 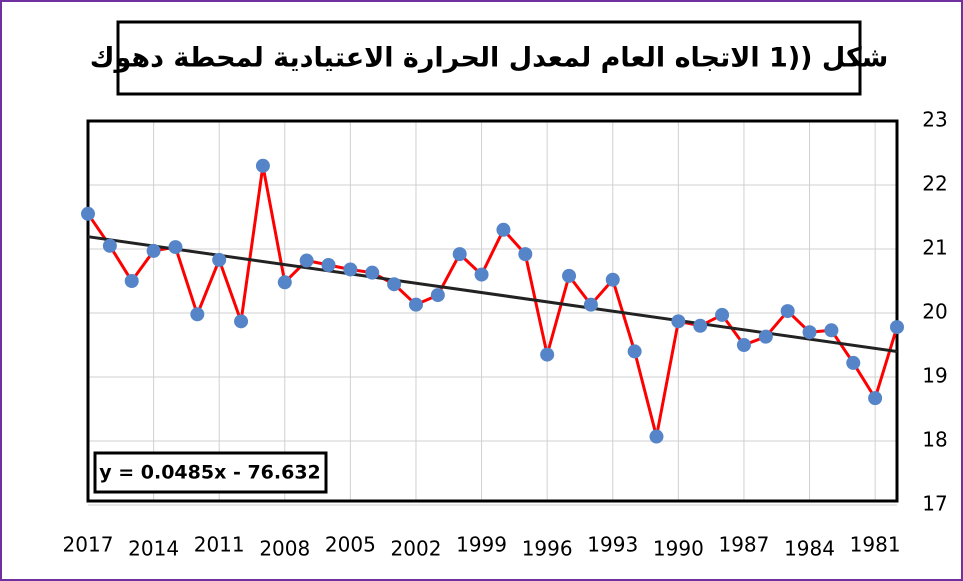 I want to click on y-tick-label: 17, so click(x=934, y=504).